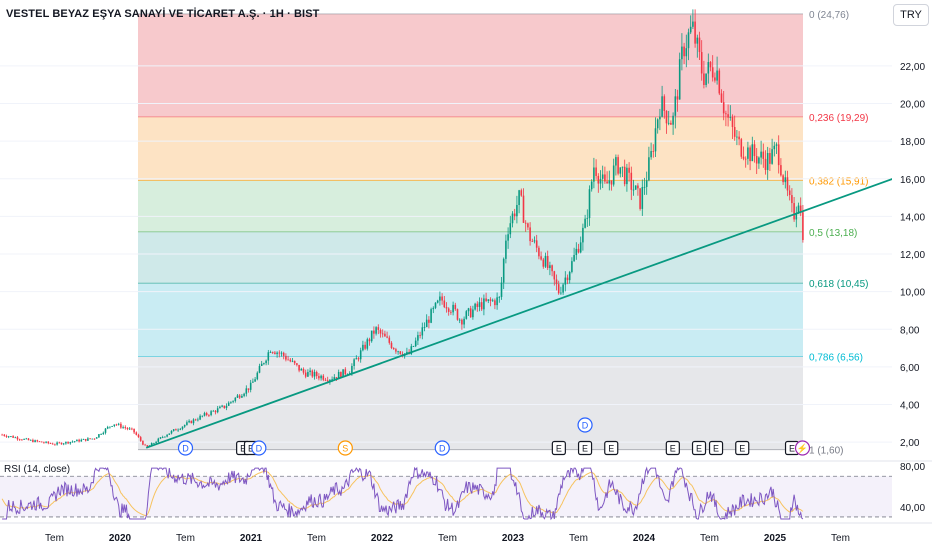 The image size is (932, 550). What do you see at coordinates (494, 436) in the screenshot?
I see `event-markers: D E E D S DDE E E E E E E E ⚡` at bounding box center [494, 436].